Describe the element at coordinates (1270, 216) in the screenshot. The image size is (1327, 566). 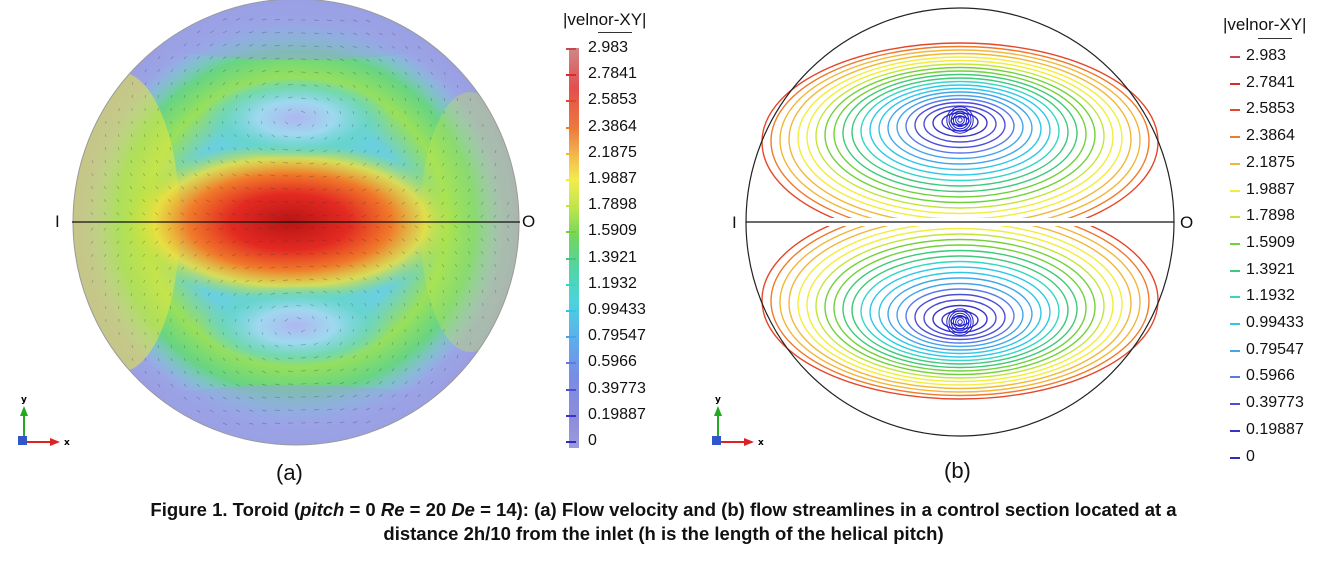
I see `legend-value: 1.7898` at that location.